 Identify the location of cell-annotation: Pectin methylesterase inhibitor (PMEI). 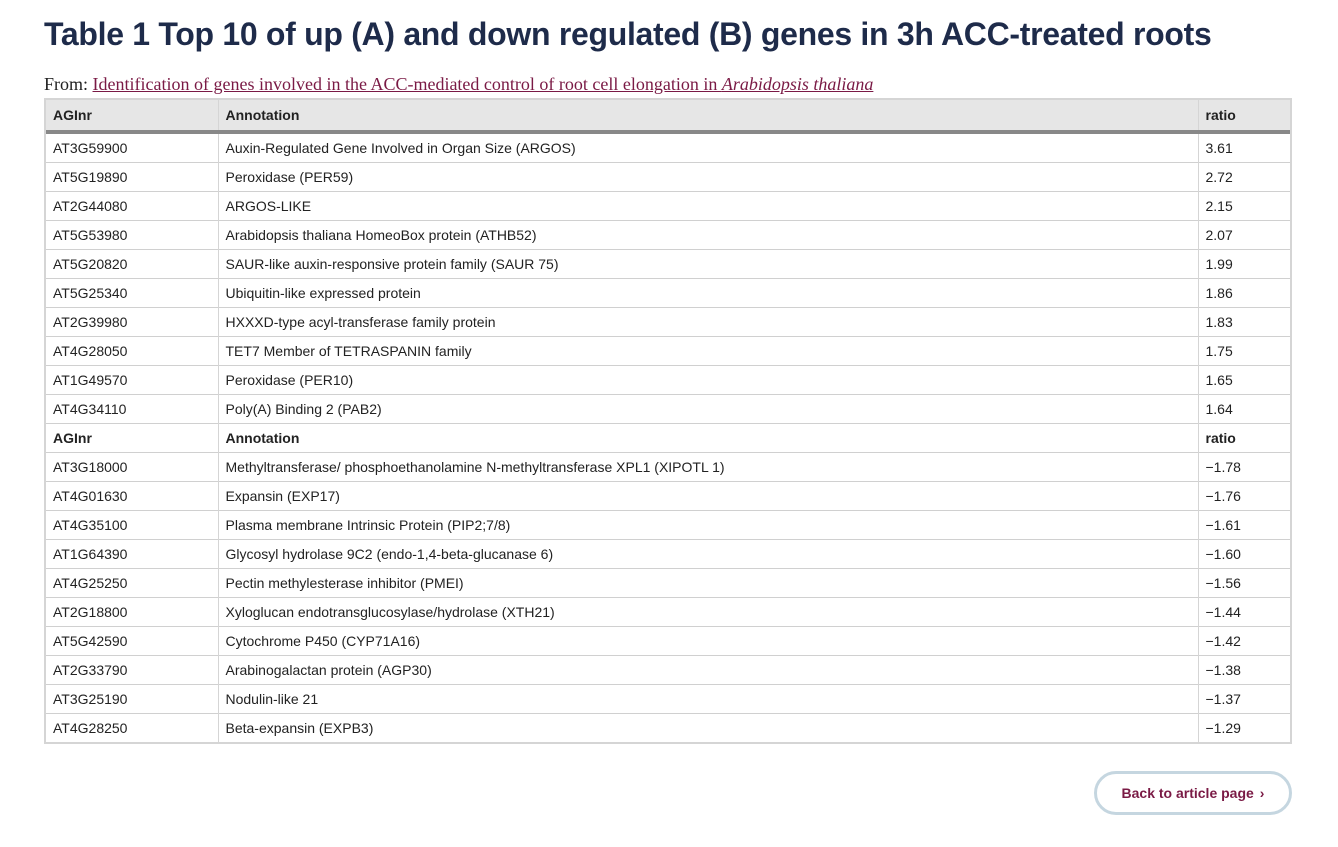
(708, 583).